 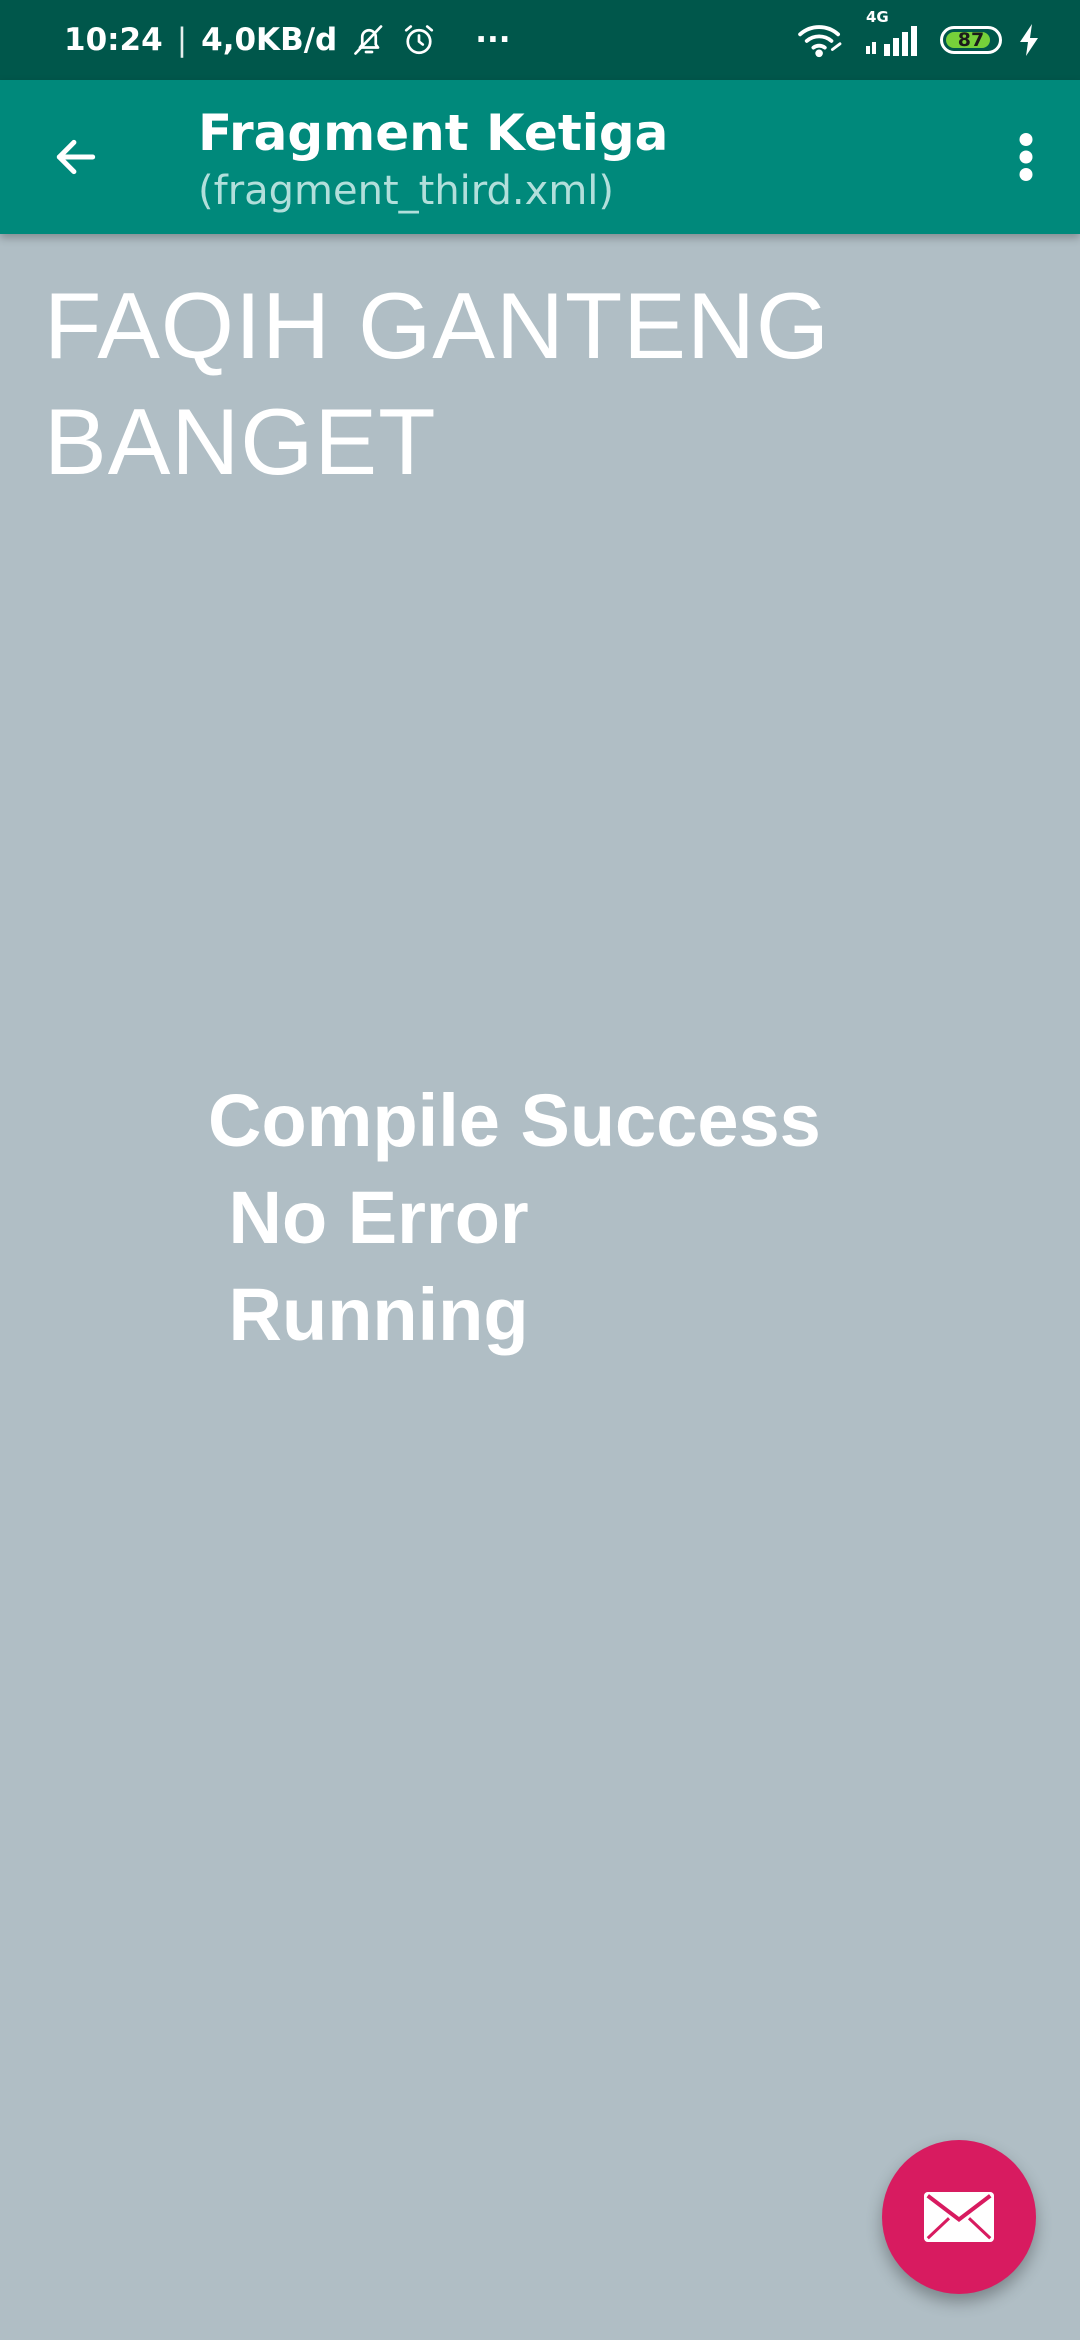 I want to click on status-more-indicator: ···, so click(x=493, y=40).